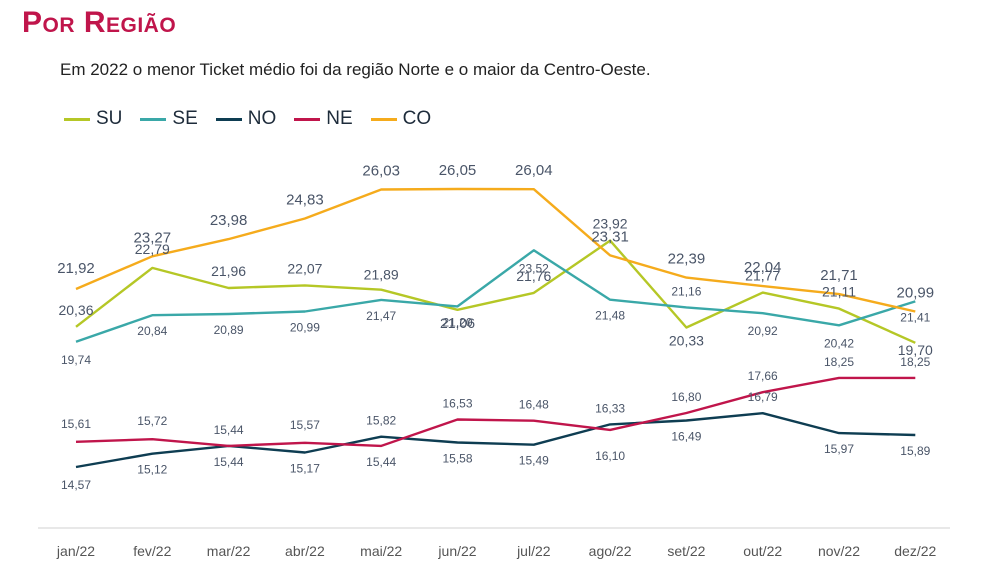 This screenshot has width=984, height=581. I want to click on data-label-co: 22,39, so click(687, 259).